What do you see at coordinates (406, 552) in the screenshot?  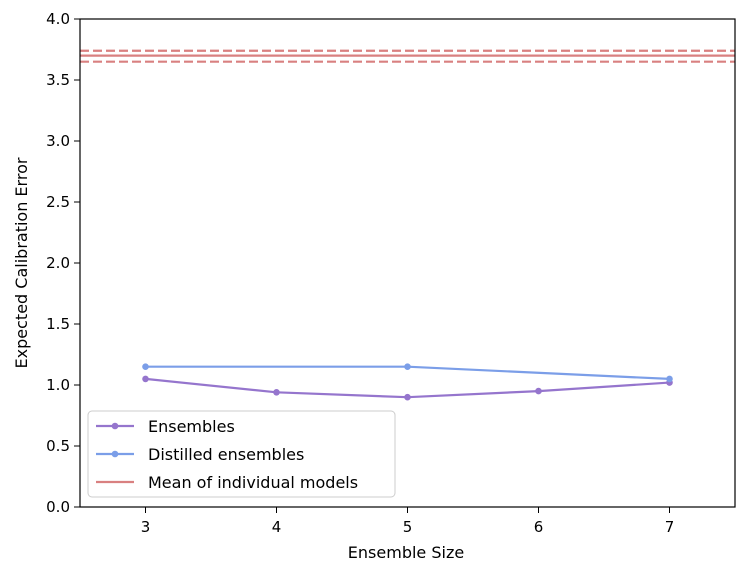 I see `x-axis-label: Ensemble Size` at bounding box center [406, 552].